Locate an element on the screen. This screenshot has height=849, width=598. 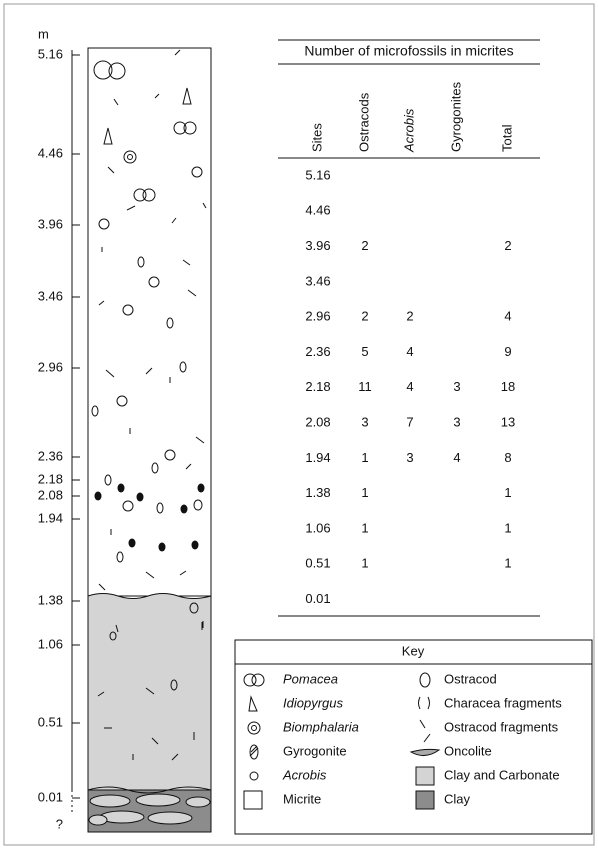
depth-label: 3.96 is located at coordinates (50, 223).